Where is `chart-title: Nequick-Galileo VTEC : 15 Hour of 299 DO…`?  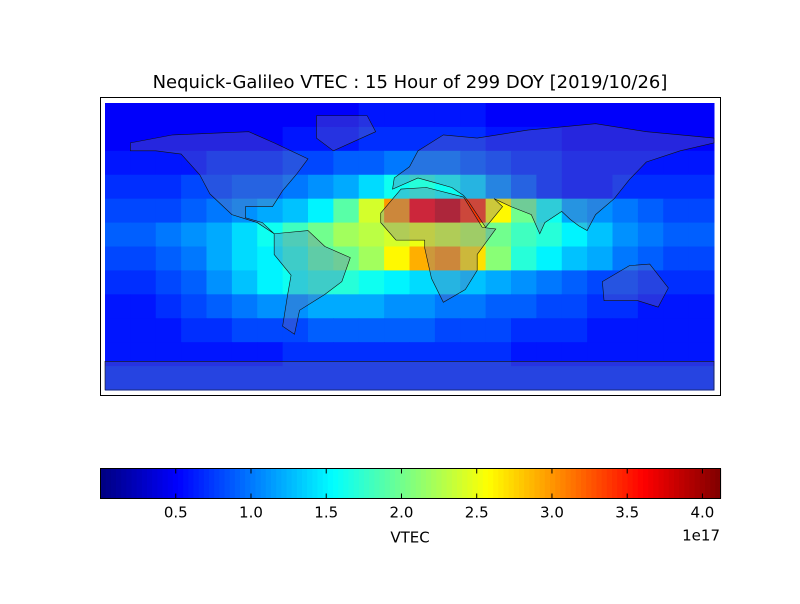
chart-title: Nequick-Galileo VTEC : 15 Hour of 299 DO… is located at coordinates (410, 82).